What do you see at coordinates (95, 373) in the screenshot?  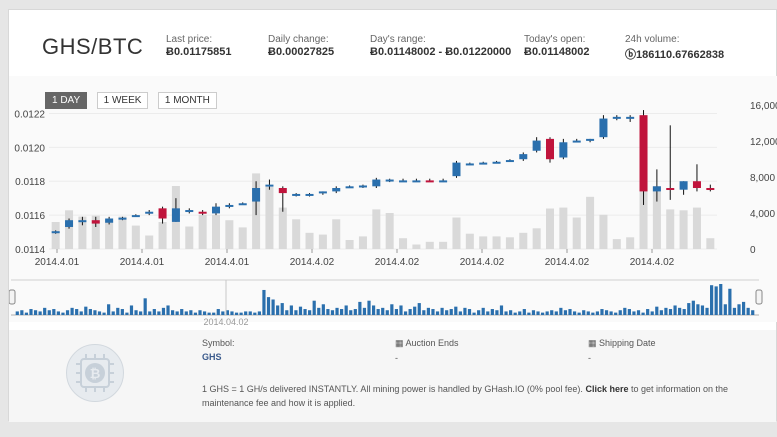 I see `bitcoin-logo-icon: ₿` at bounding box center [95, 373].